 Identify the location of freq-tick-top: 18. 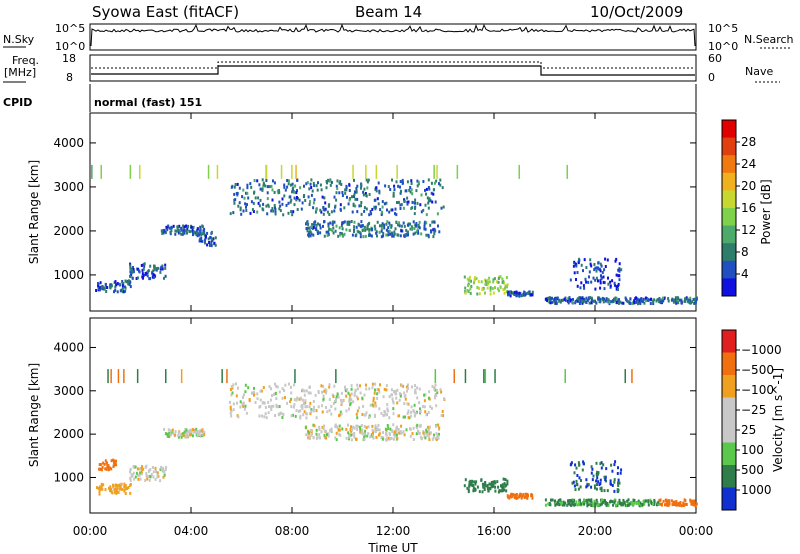
(69, 58).